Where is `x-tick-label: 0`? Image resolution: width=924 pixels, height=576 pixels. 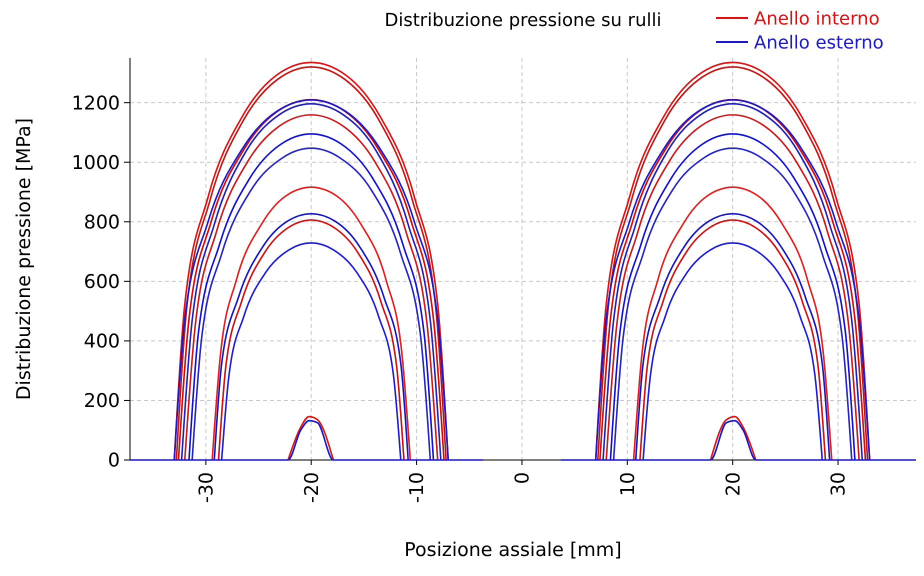 x-tick-label: 0 is located at coordinates (523, 478).